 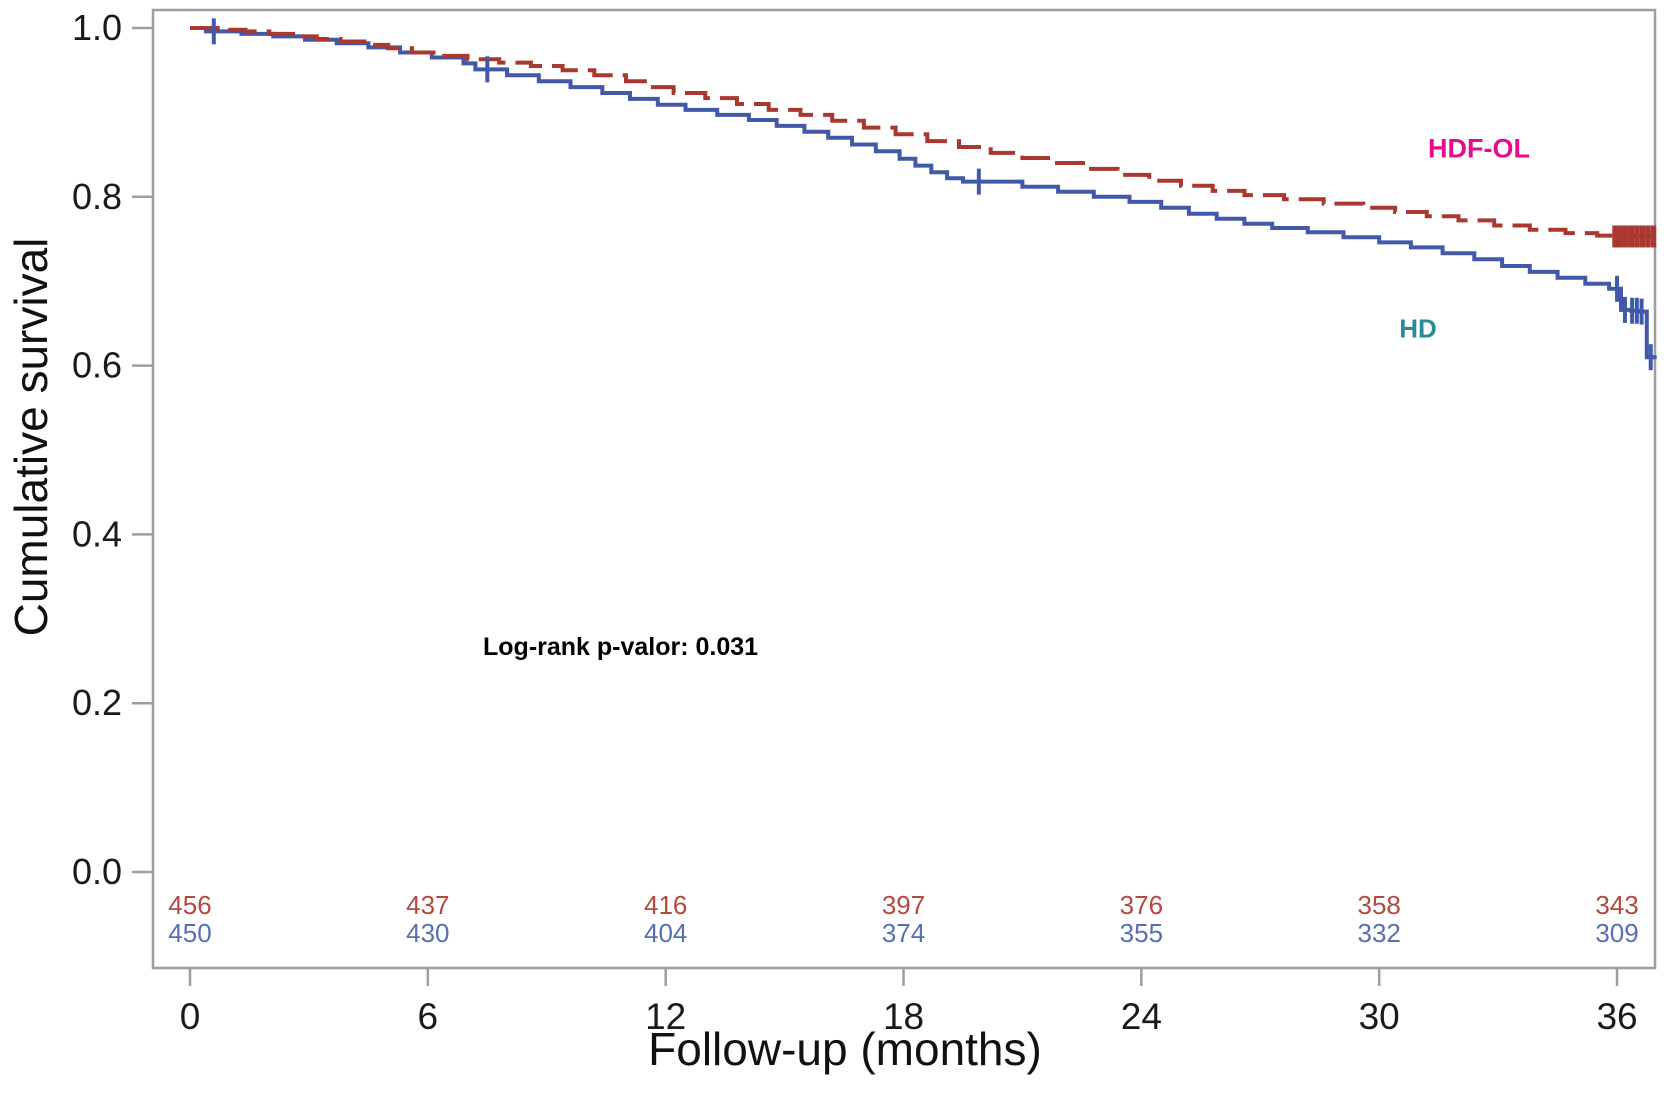 I want to click on at-risk-count: 430, so click(x=427, y=933).